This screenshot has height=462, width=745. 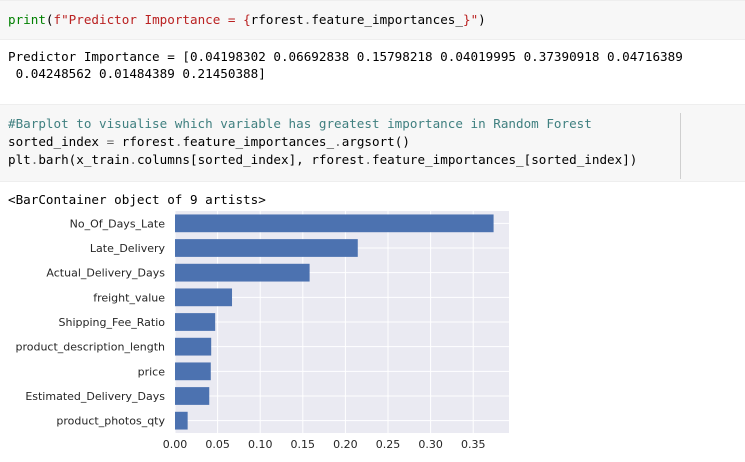 I want to click on y-tick-label: freight_value, so click(x=129, y=297).